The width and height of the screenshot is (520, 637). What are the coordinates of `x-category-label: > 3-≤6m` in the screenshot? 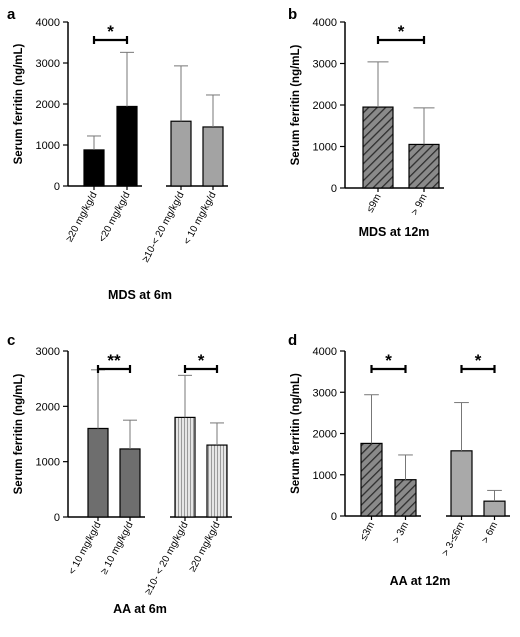 It's located at (453, 539).